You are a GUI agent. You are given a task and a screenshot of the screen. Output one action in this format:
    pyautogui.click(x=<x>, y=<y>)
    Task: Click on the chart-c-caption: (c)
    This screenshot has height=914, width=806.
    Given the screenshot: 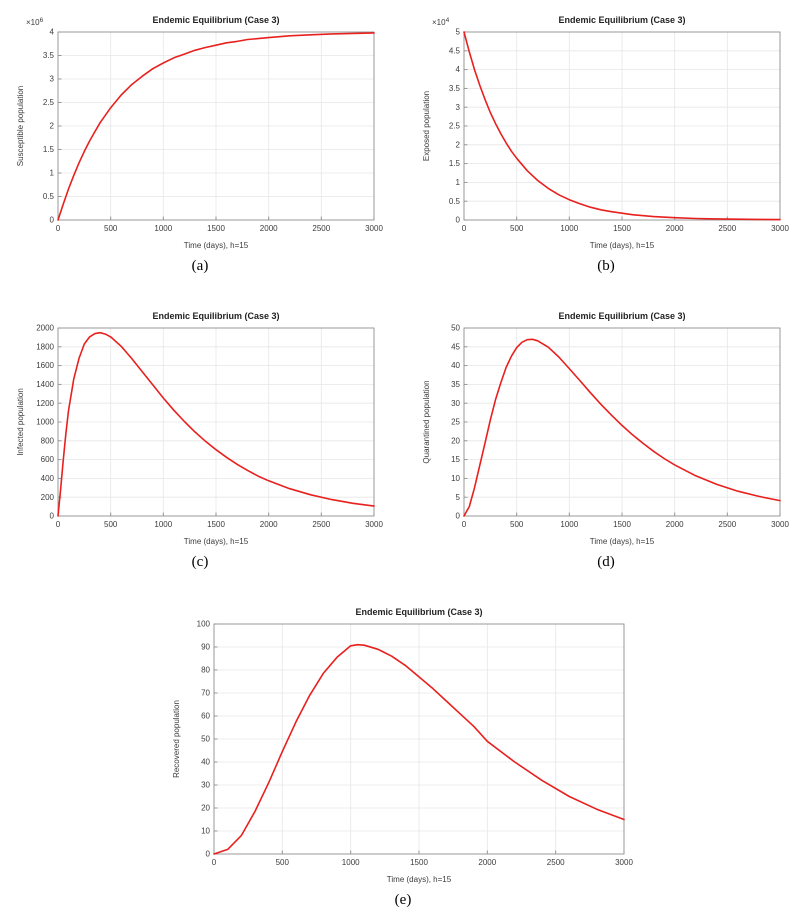 What is the action you would take?
    pyautogui.click(x=200, y=562)
    